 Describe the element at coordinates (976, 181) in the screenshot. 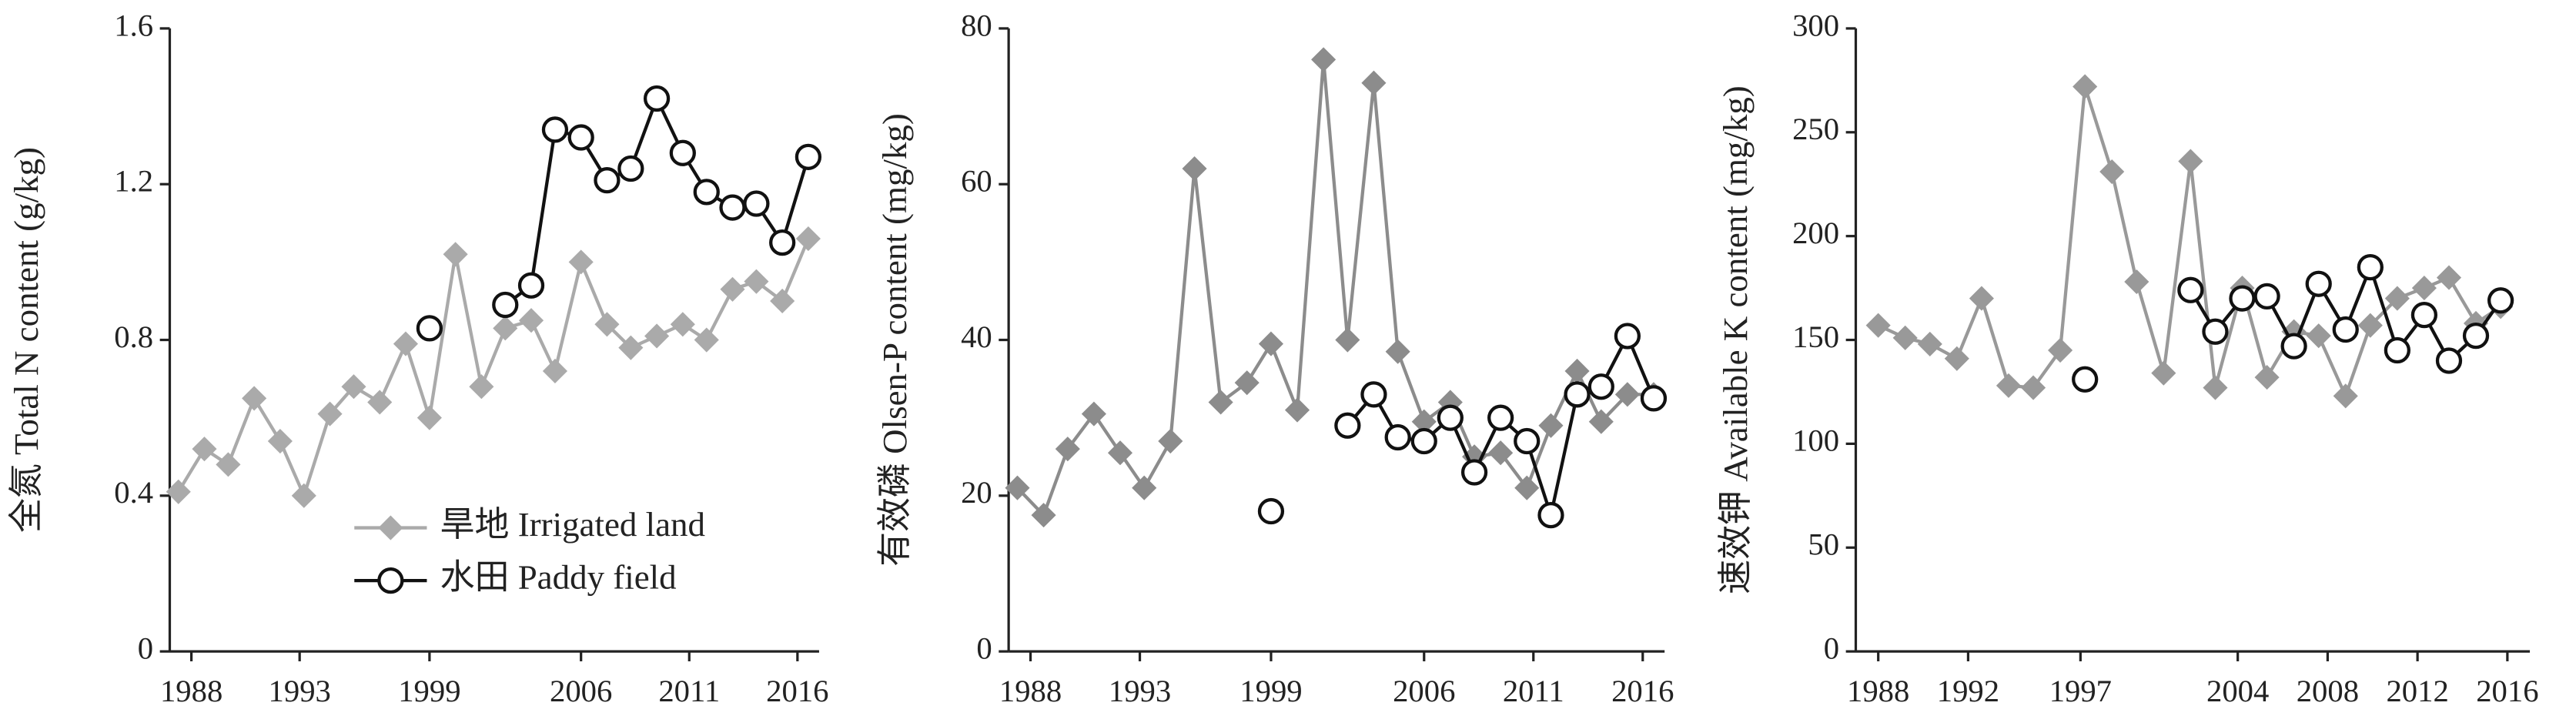

I see `y-tick-label: 60` at that location.